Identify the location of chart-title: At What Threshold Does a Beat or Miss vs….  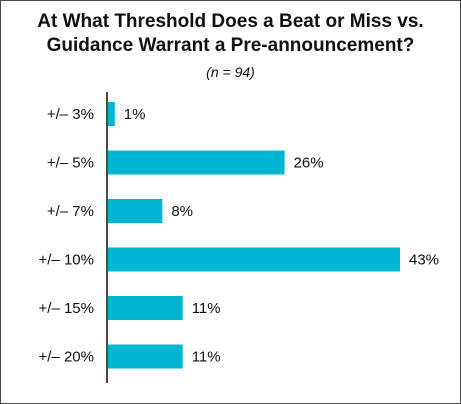
(230, 34).